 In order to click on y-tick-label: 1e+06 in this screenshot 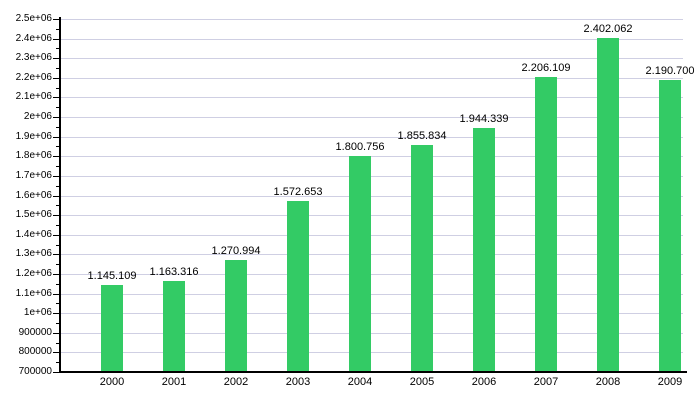, I will do `click(37, 312)`.